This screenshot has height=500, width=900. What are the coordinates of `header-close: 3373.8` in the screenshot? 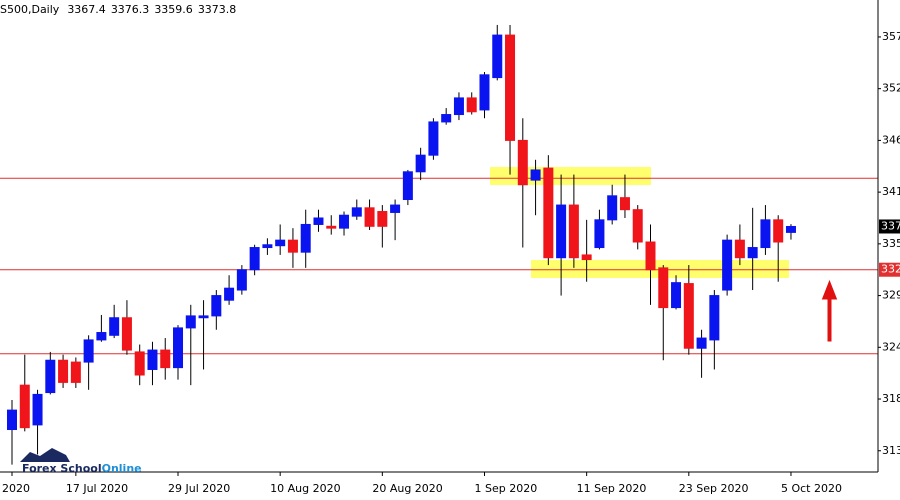 It's located at (217, 9).